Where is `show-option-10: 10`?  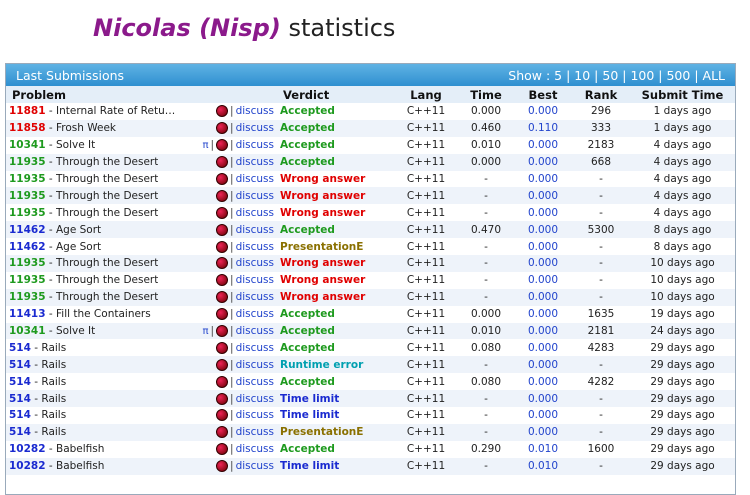 show-option-10: 10 is located at coordinates (582, 75).